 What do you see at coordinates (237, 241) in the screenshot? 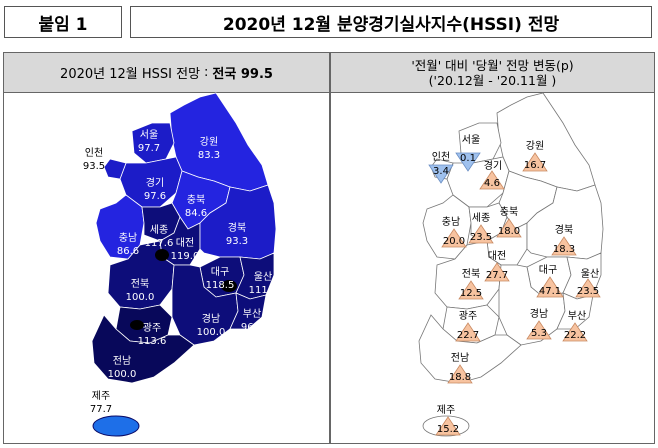
I see `label-gyeongbuk-value: 93.3` at bounding box center [237, 241].